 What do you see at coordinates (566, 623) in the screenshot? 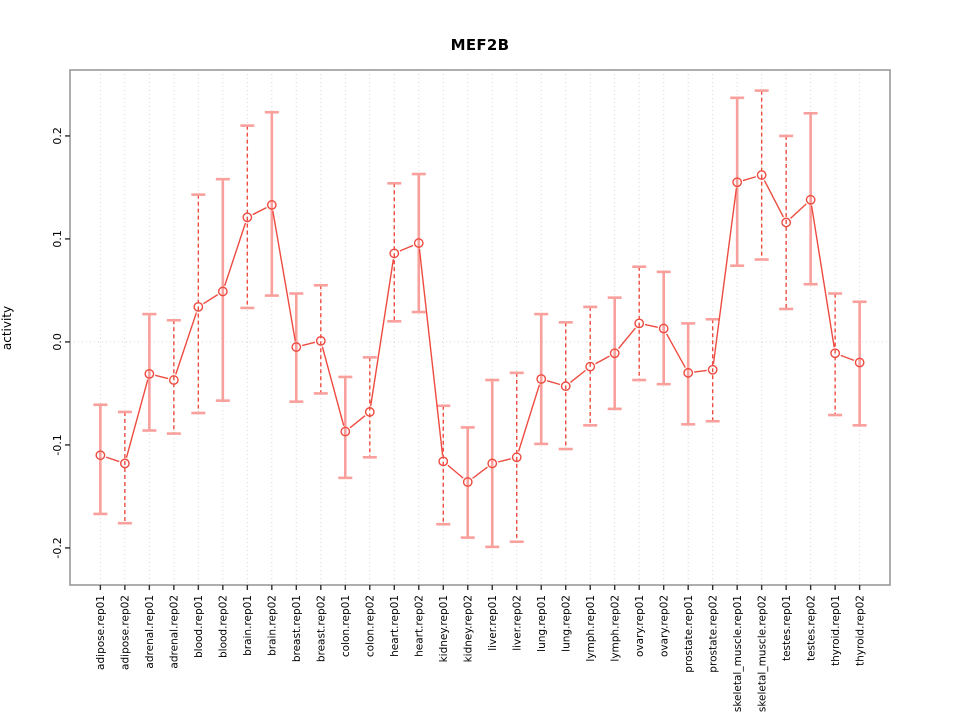
I see `x-tick-label: lung.rep02` at bounding box center [566, 623].